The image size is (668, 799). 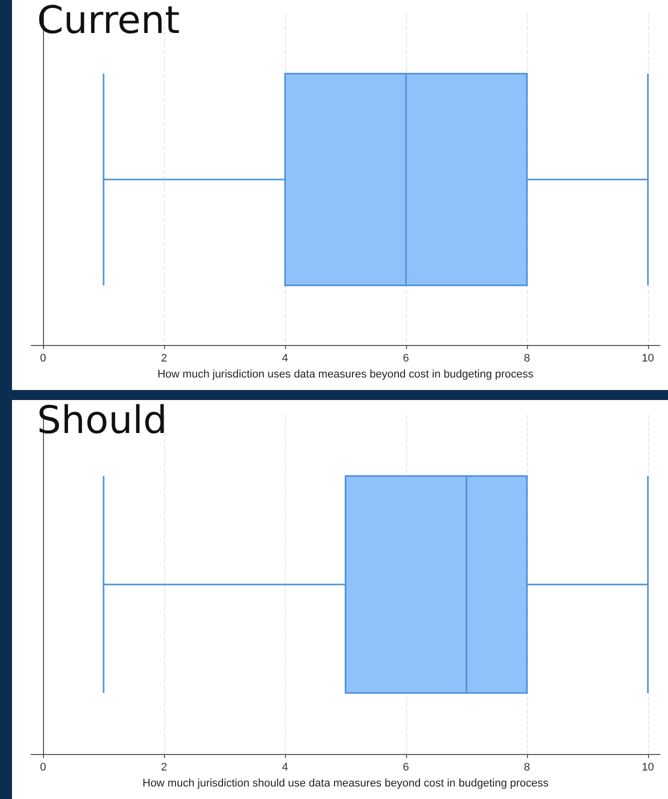 What do you see at coordinates (102, 420) in the screenshot?
I see `chart-title: Should` at bounding box center [102, 420].